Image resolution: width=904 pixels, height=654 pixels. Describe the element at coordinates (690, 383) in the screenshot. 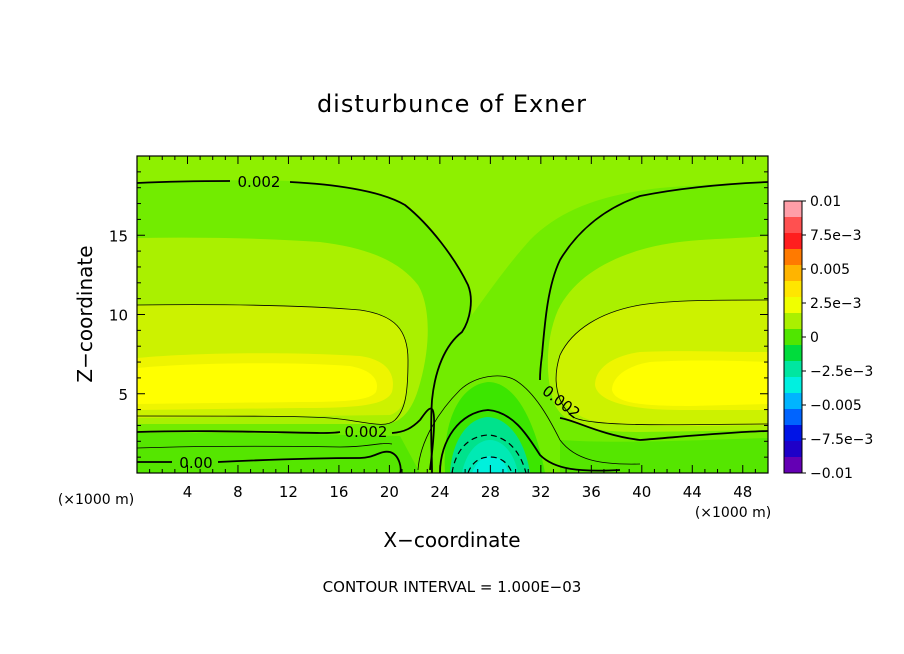

I see `level-4e-3-and-above-right` at that location.